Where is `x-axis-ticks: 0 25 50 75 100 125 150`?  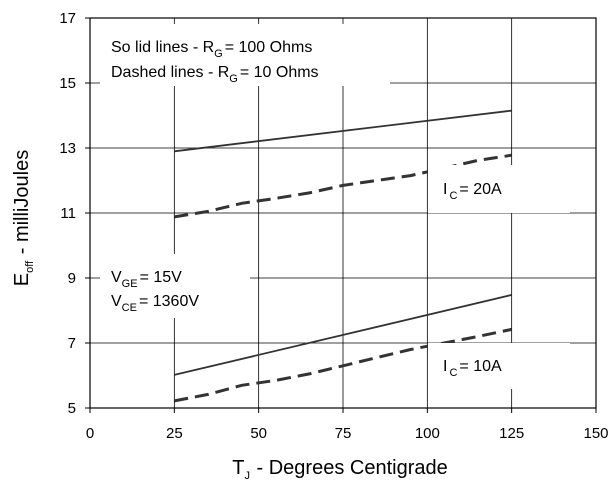 x-axis-ticks: 0 25 50 75 100 125 150 is located at coordinates (347, 425).